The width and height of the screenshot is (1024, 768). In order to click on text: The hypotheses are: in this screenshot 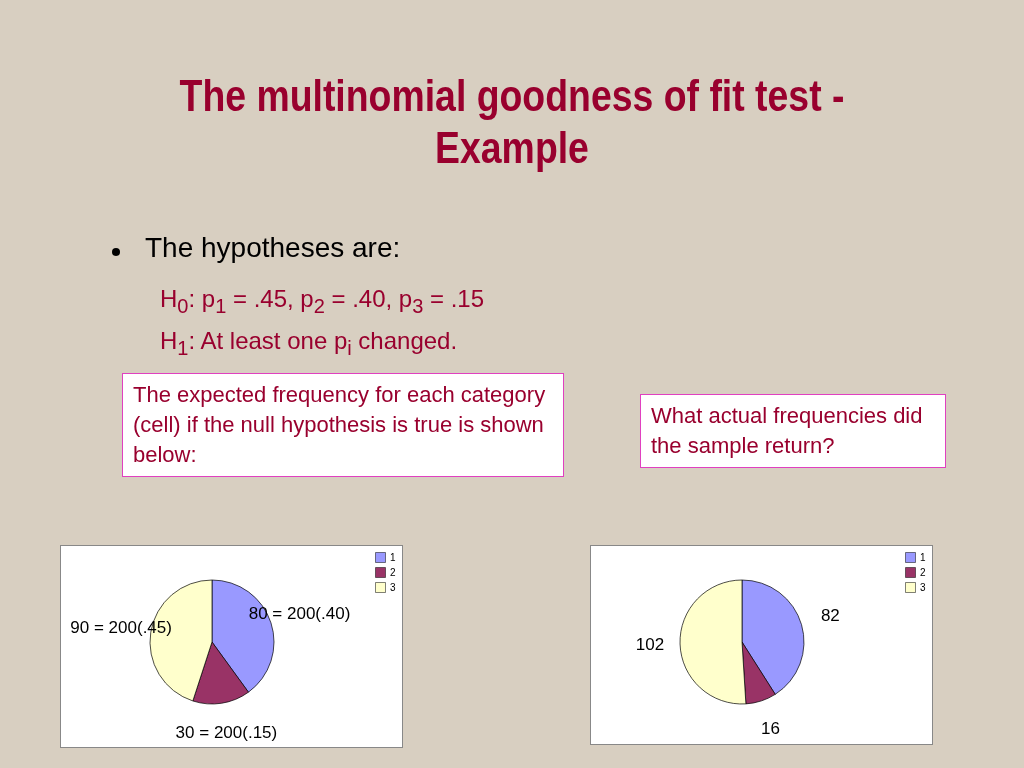, I will do `click(273, 247)`.